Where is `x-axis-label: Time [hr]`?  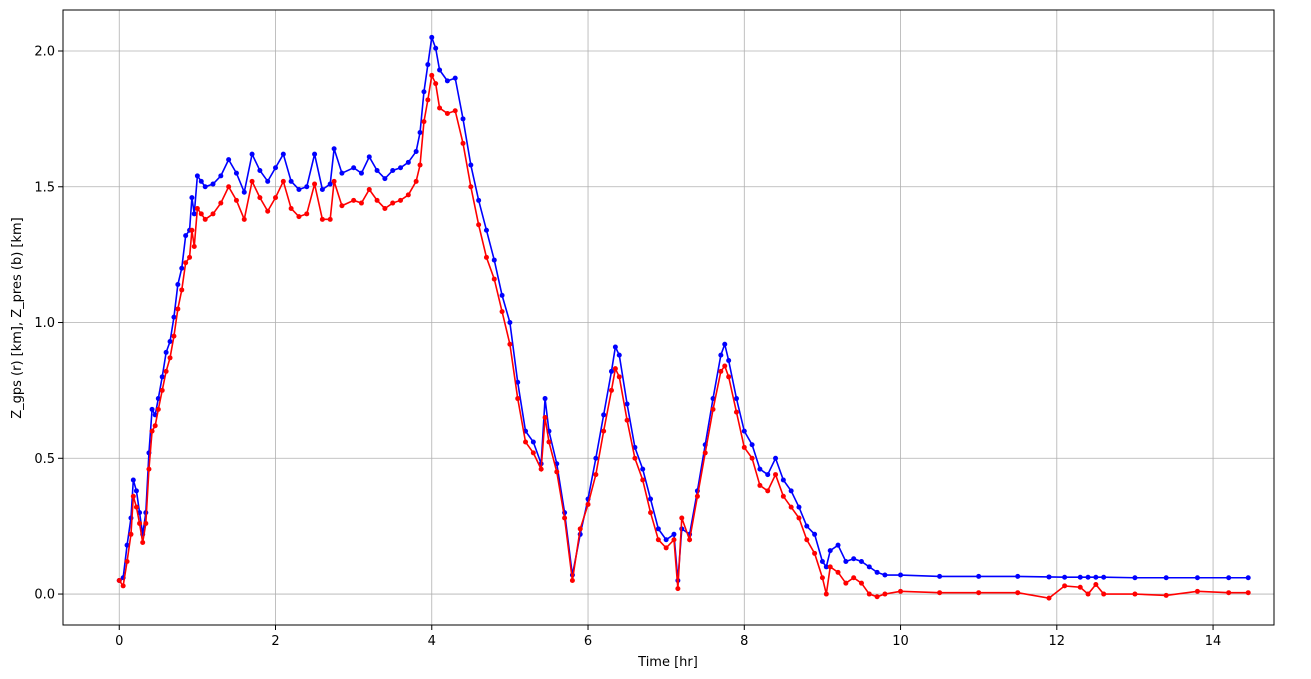
x-axis-label: Time [hr] is located at coordinates (667, 662).